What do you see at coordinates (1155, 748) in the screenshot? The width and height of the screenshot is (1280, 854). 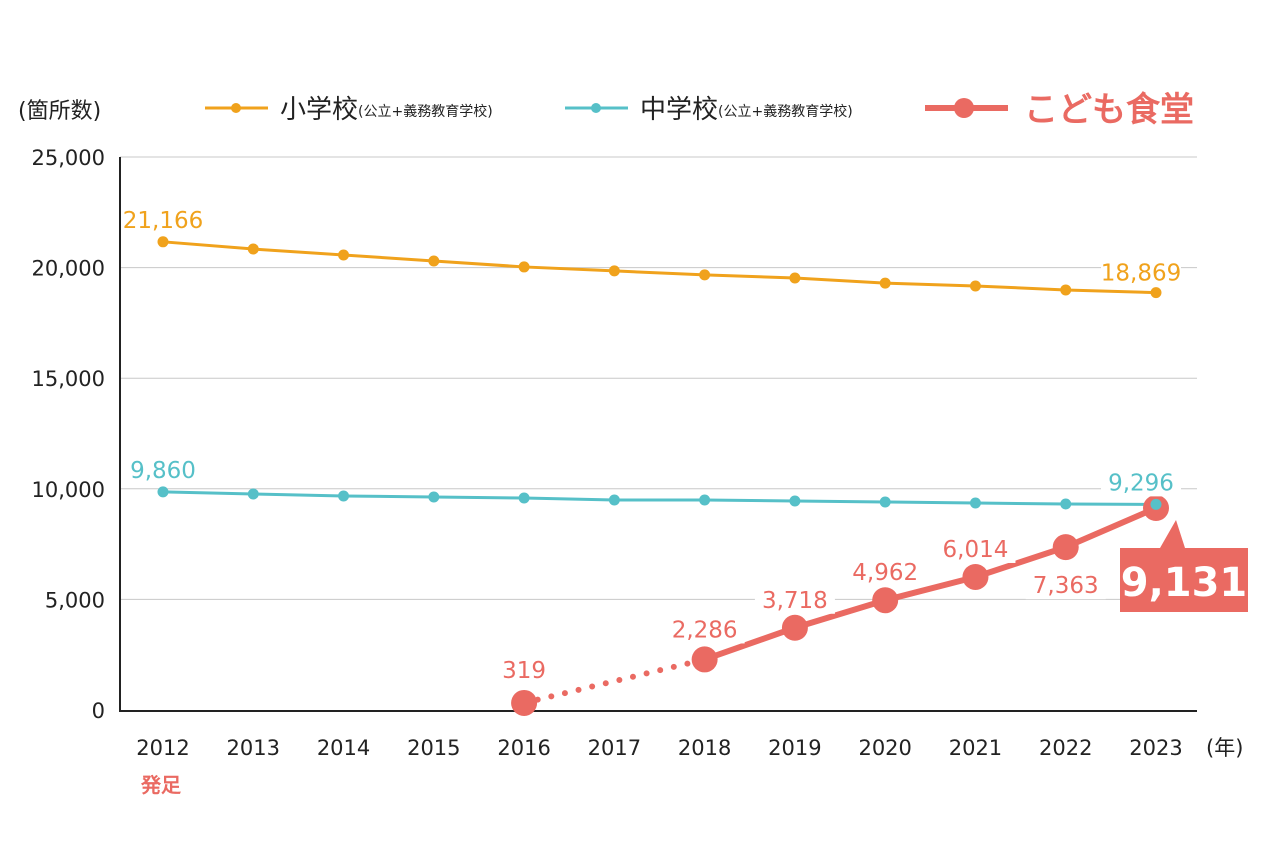 I see `x-tick-label: 2023` at bounding box center [1155, 748].